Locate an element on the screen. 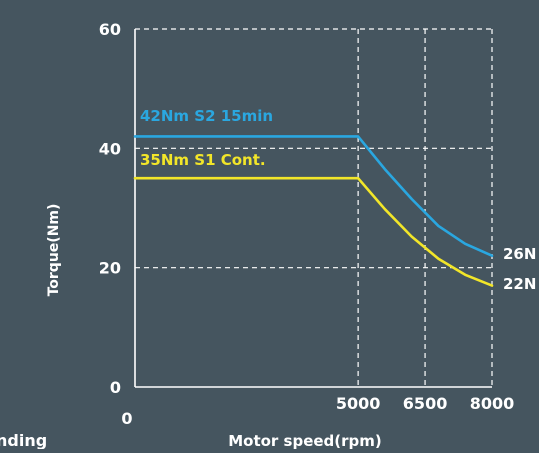  series-name-label-1: 35Nm S1 Cont. is located at coordinates (203, 160).